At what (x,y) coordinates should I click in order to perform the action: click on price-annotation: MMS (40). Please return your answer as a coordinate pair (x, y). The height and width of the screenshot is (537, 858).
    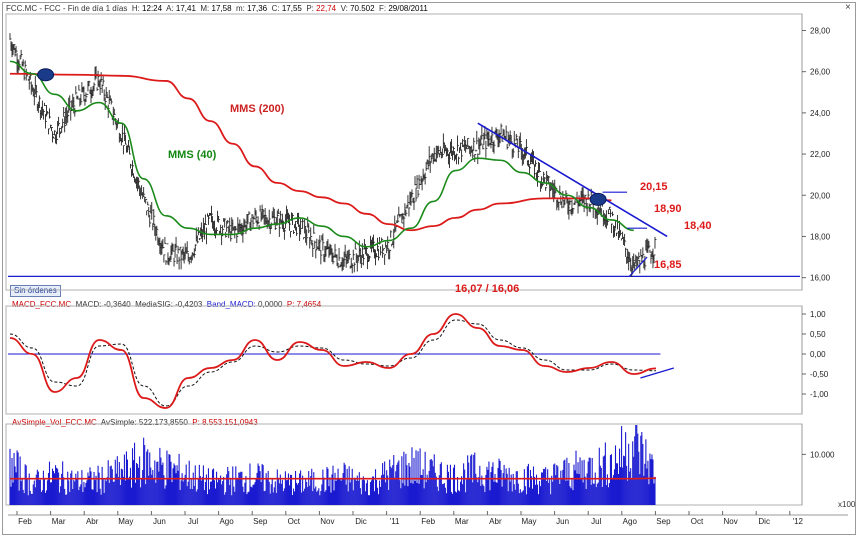
    Looking at the image, I should click on (192, 155).